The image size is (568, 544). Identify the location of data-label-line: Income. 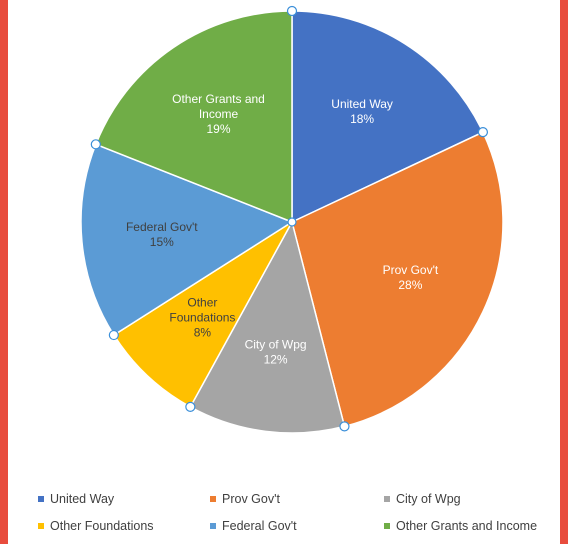
(219, 114).